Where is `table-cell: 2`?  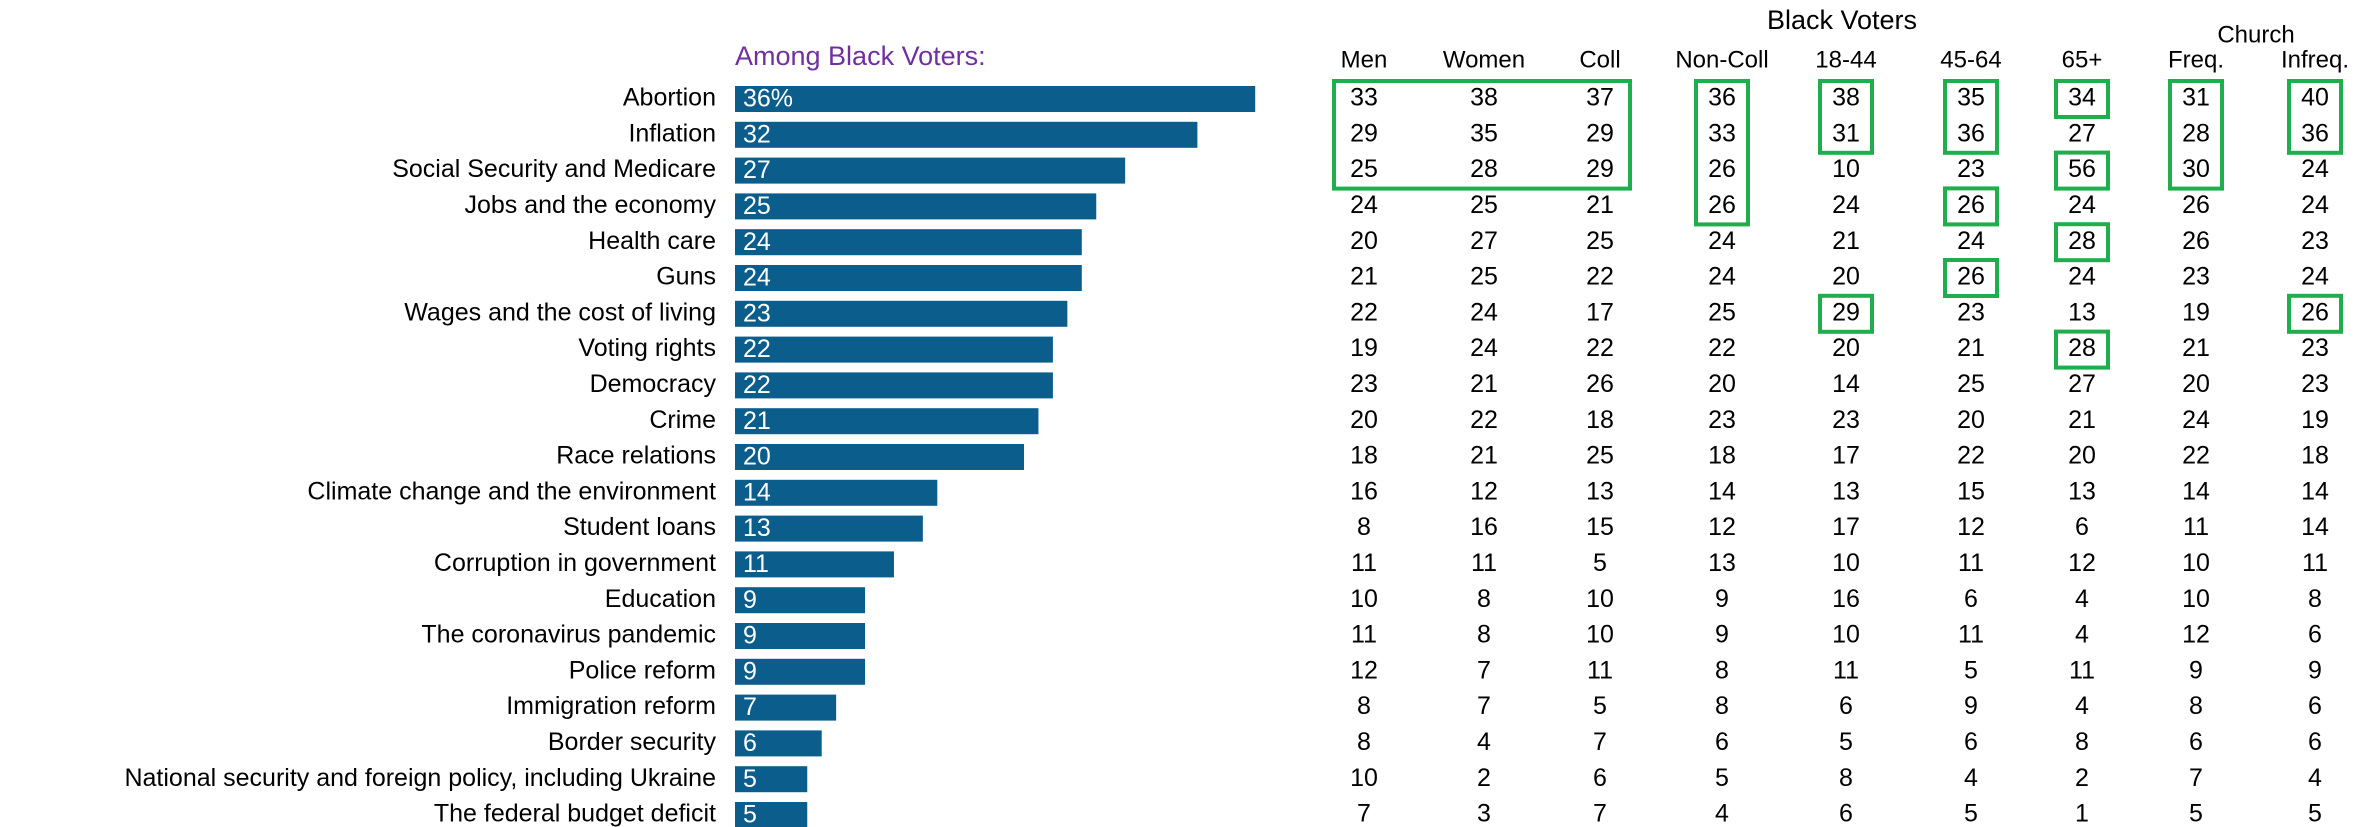
table-cell: 2 is located at coordinates (1484, 778).